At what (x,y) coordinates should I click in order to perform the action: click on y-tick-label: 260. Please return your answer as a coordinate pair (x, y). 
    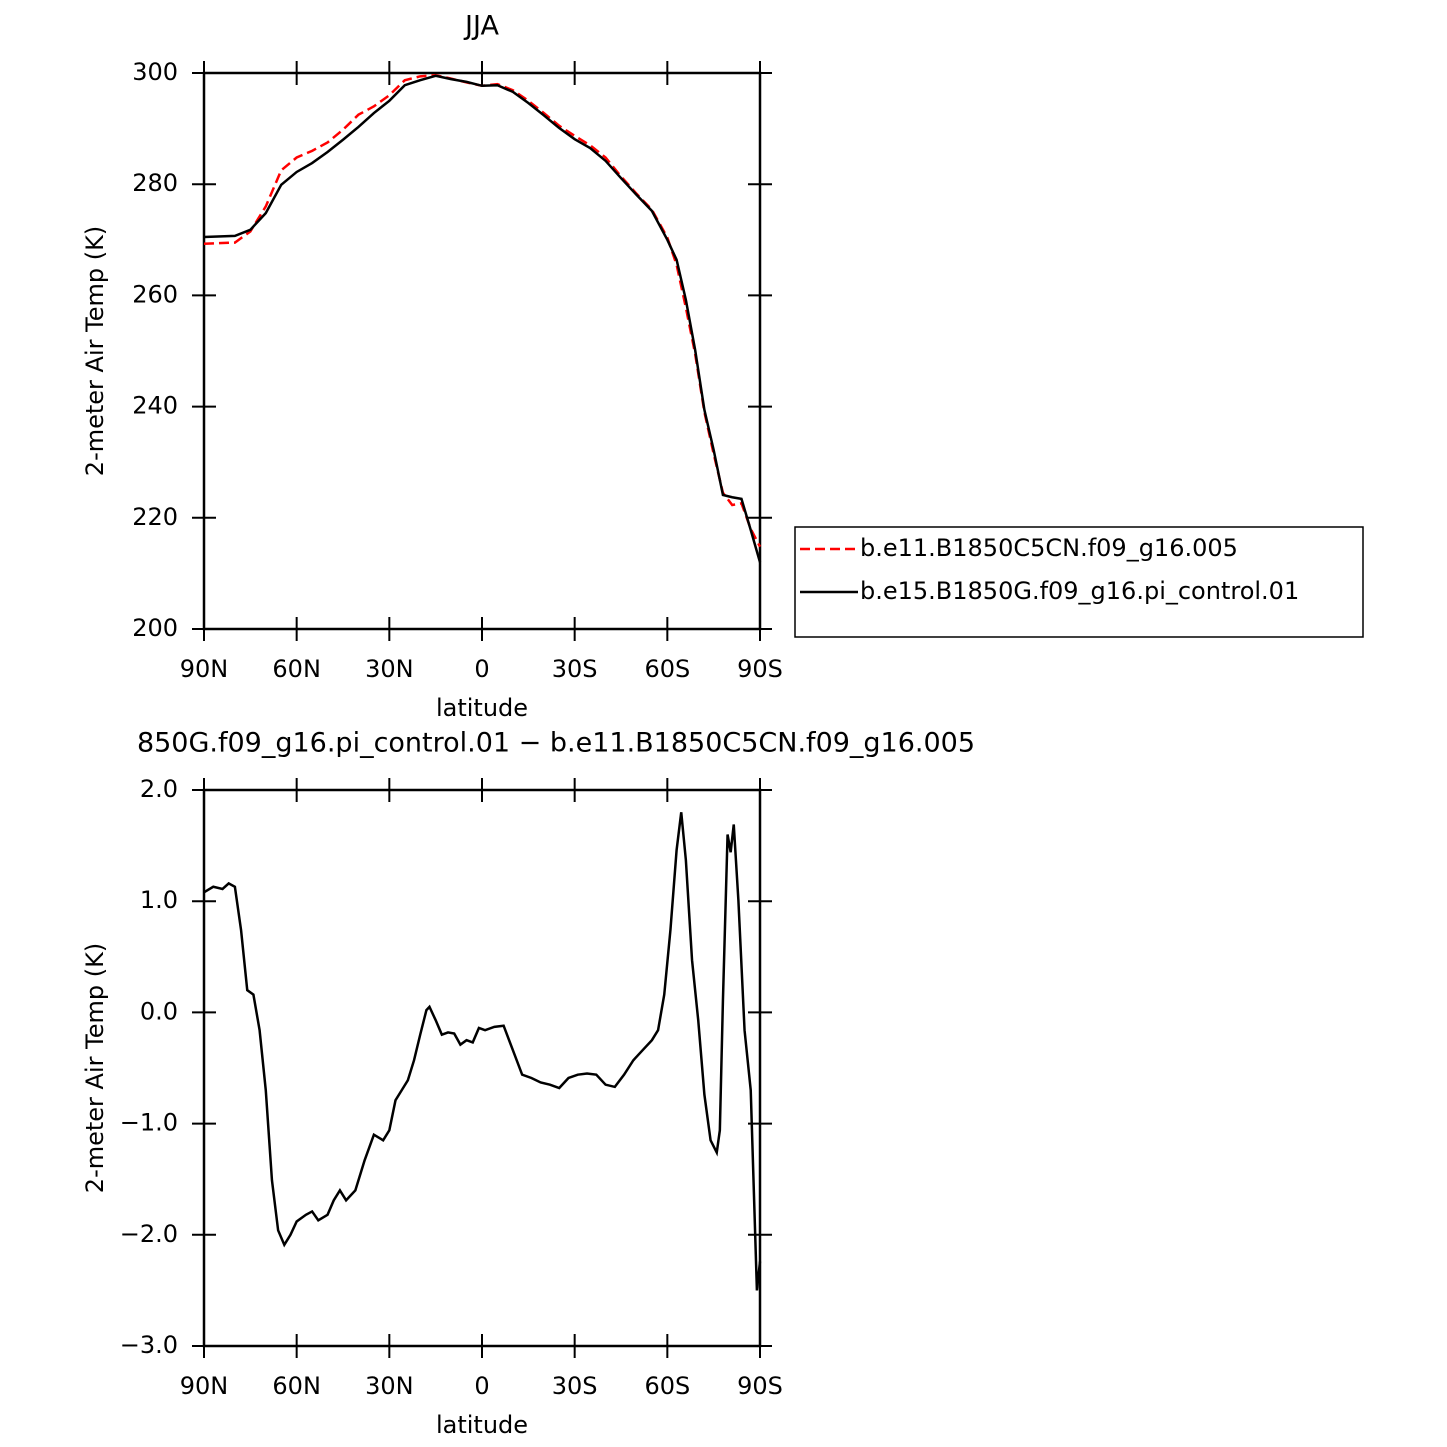
    Looking at the image, I should click on (155, 294).